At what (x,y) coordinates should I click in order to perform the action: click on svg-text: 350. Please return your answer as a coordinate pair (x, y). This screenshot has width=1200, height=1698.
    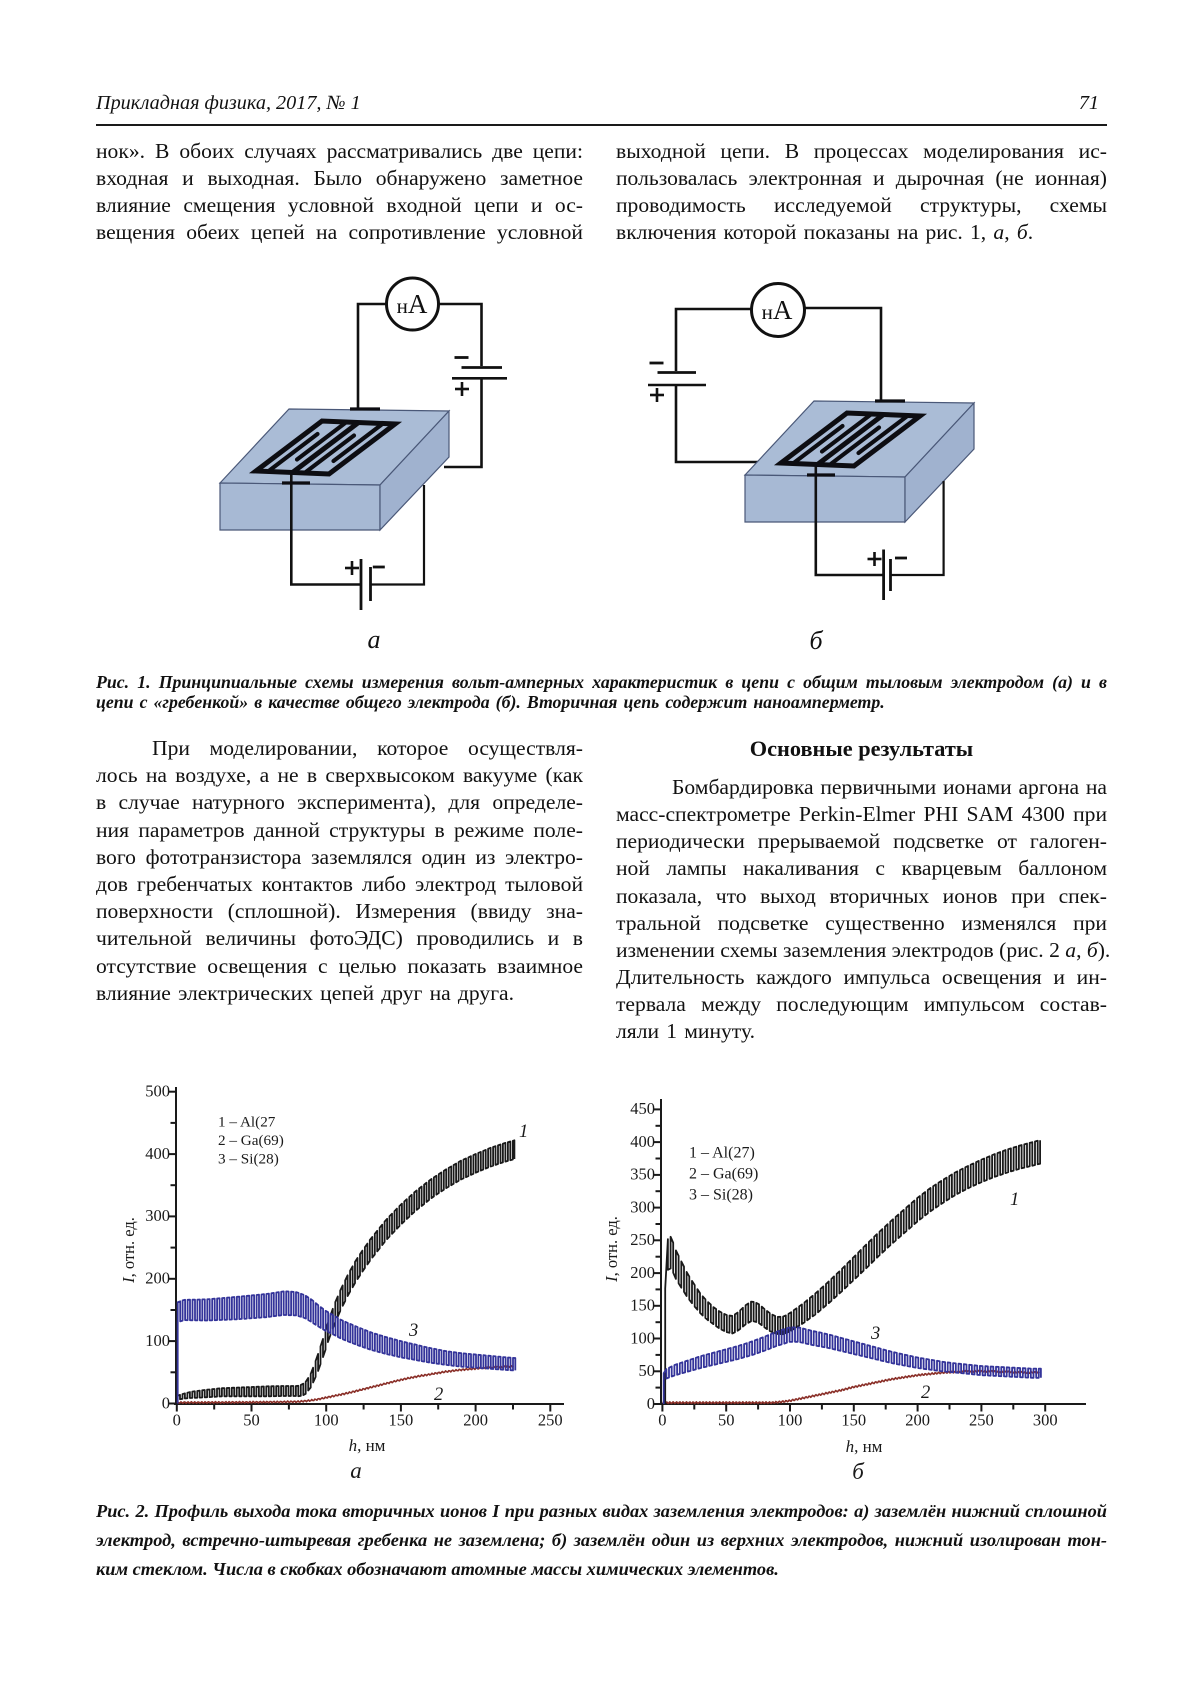
    Looking at the image, I should click on (642, 1174).